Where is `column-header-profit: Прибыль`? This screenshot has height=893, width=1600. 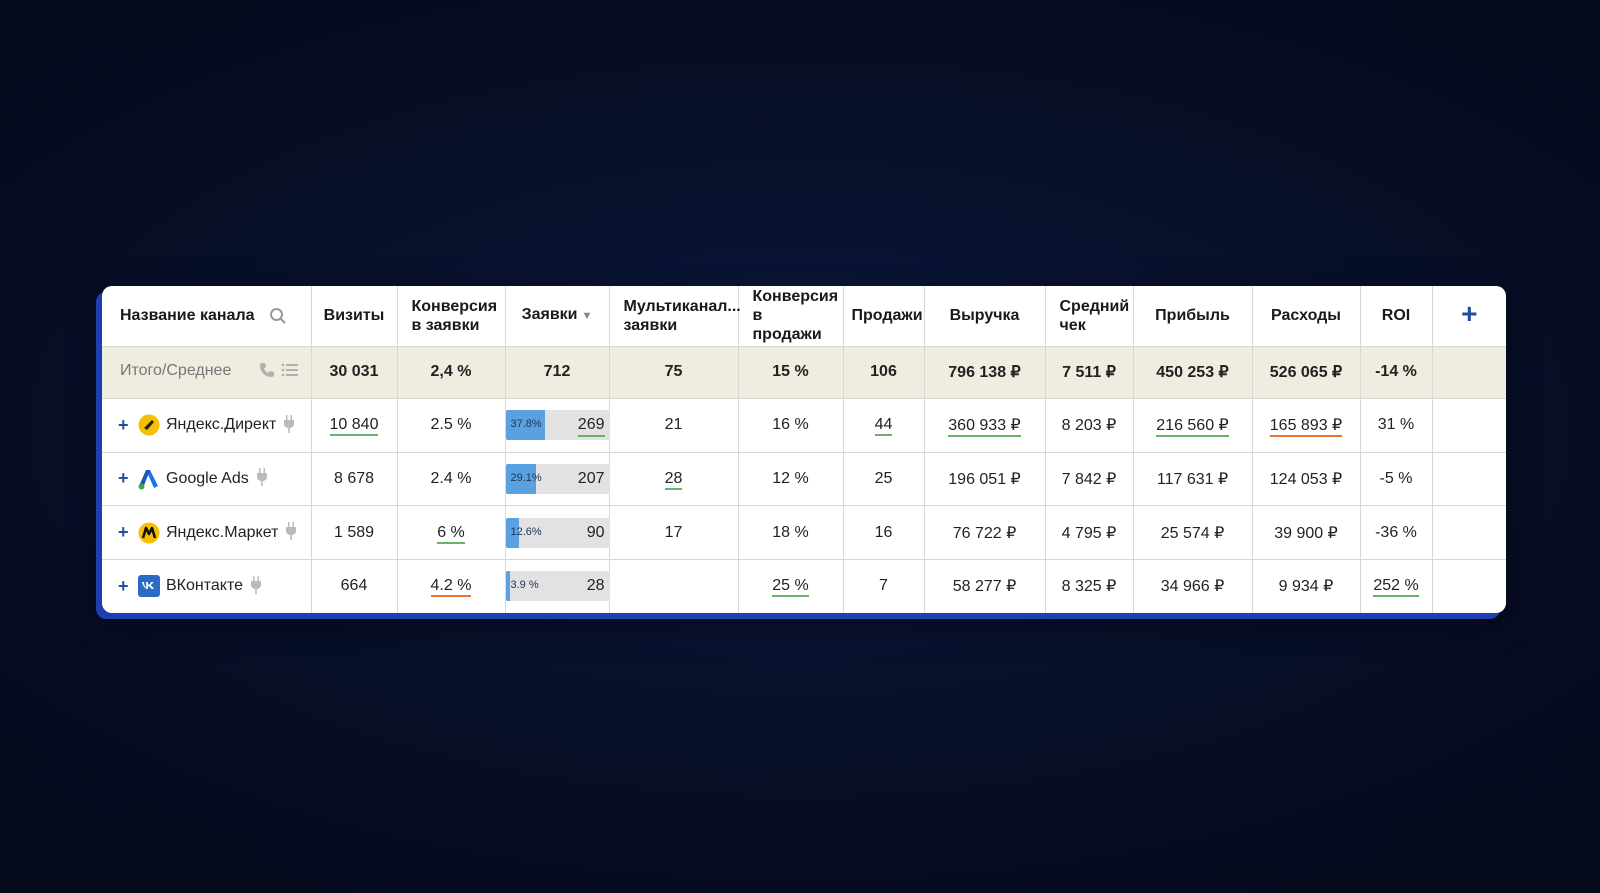 column-header-profit: Прибыль is located at coordinates (1193, 316).